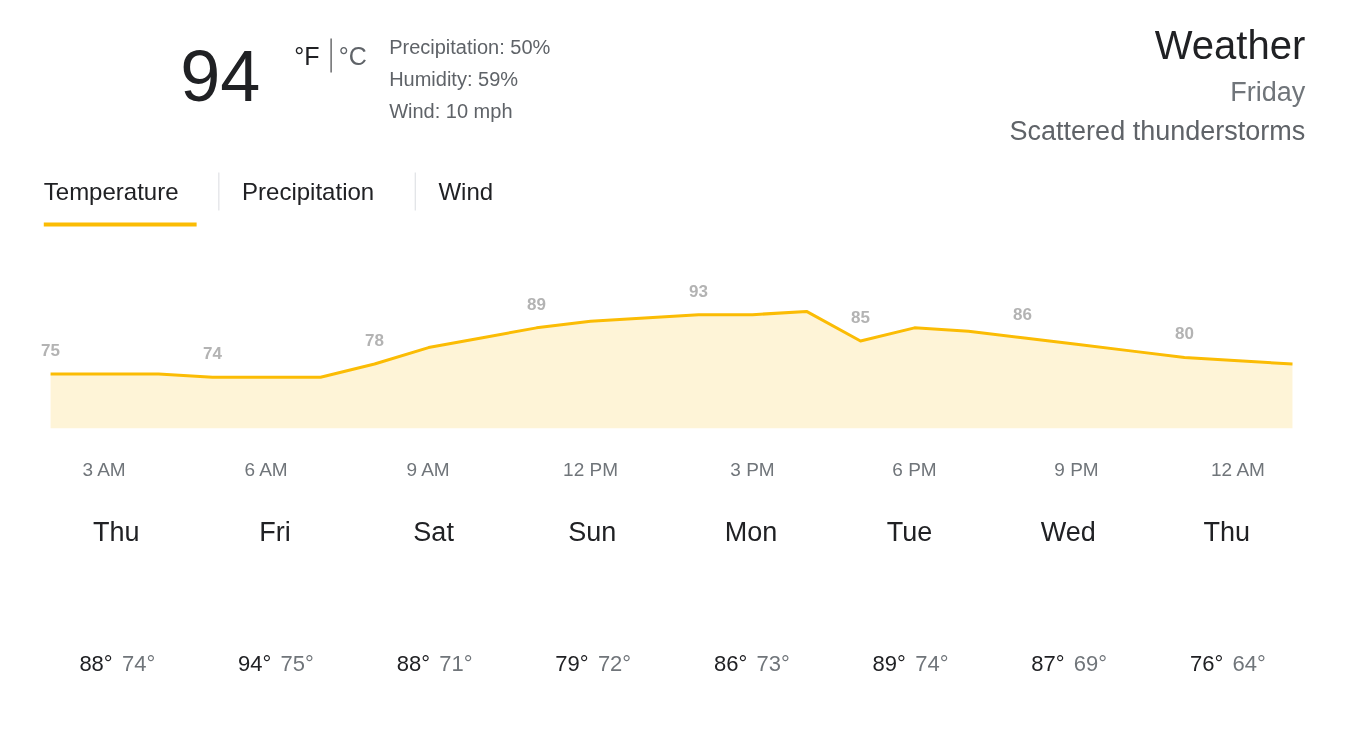 Image resolution: width=1348 pixels, height=732 pixels. Describe the element at coordinates (454, 78) in the screenshot. I see `text: Humidity: 59%` at that location.